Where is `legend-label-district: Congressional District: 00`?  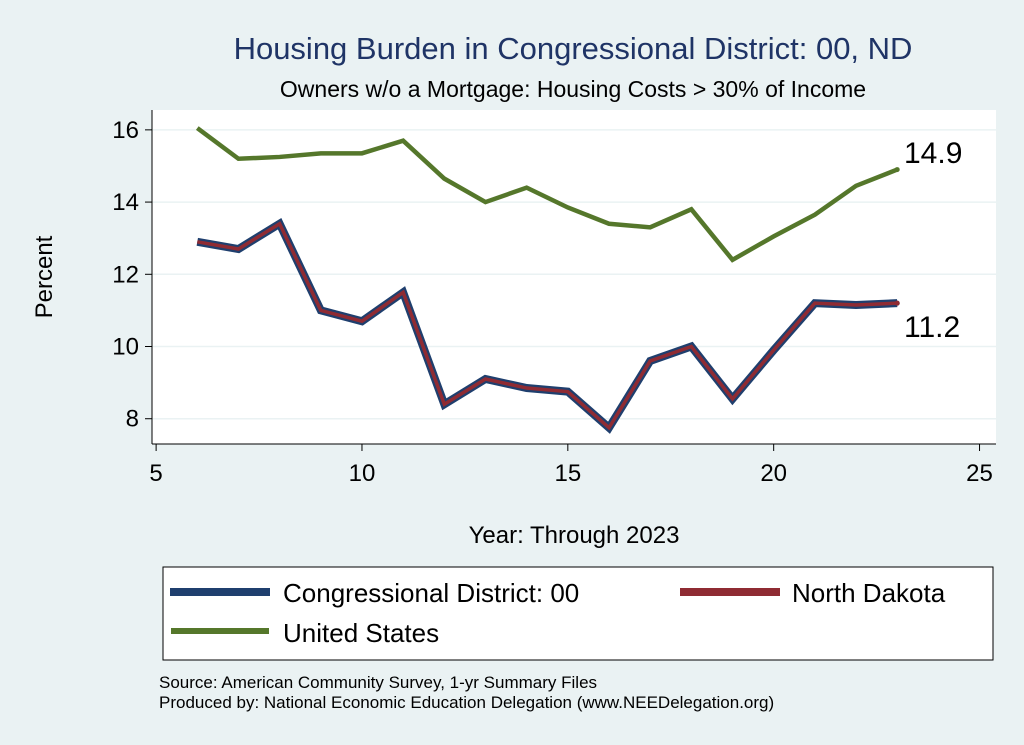
legend-label-district: Congressional District: 00 is located at coordinates (431, 593).